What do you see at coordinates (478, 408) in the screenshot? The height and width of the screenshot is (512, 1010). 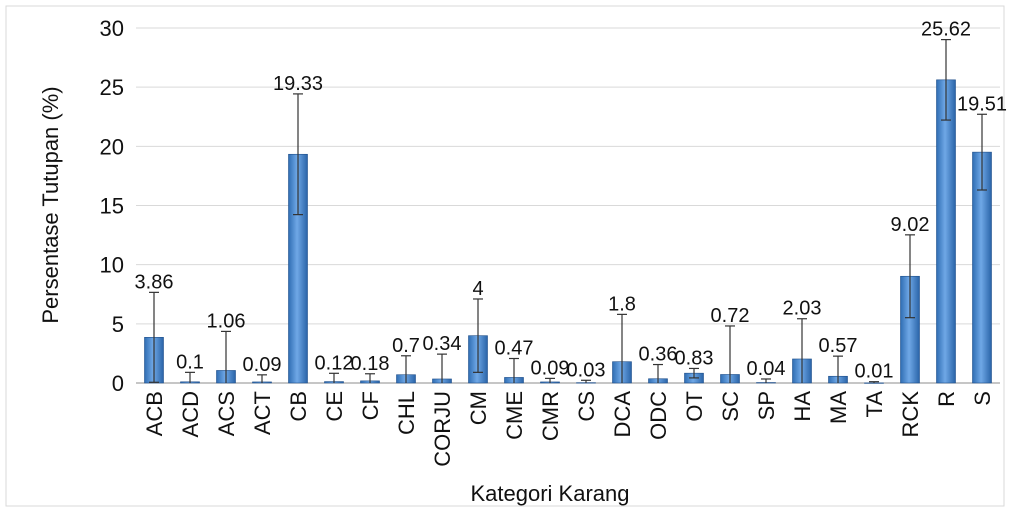 I see `x-category-label: CM` at bounding box center [478, 408].